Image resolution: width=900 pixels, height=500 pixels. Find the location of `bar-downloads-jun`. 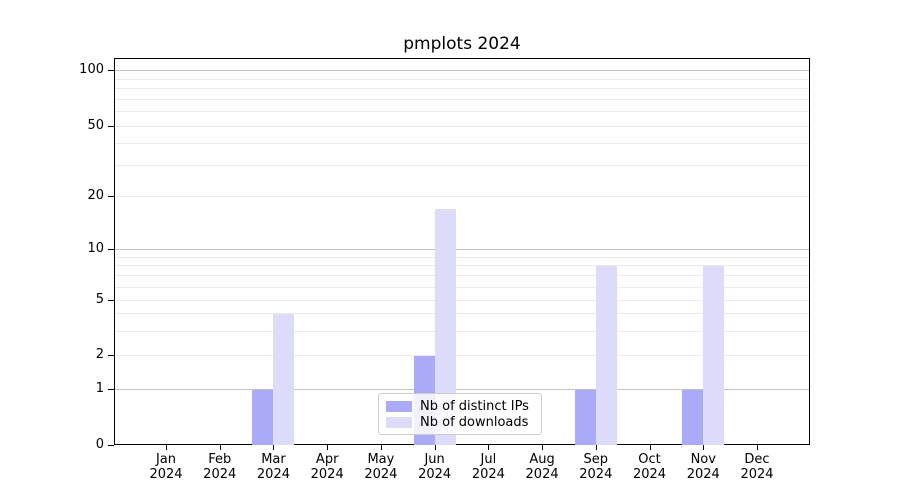

bar-downloads-jun is located at coordinates (445, 327).